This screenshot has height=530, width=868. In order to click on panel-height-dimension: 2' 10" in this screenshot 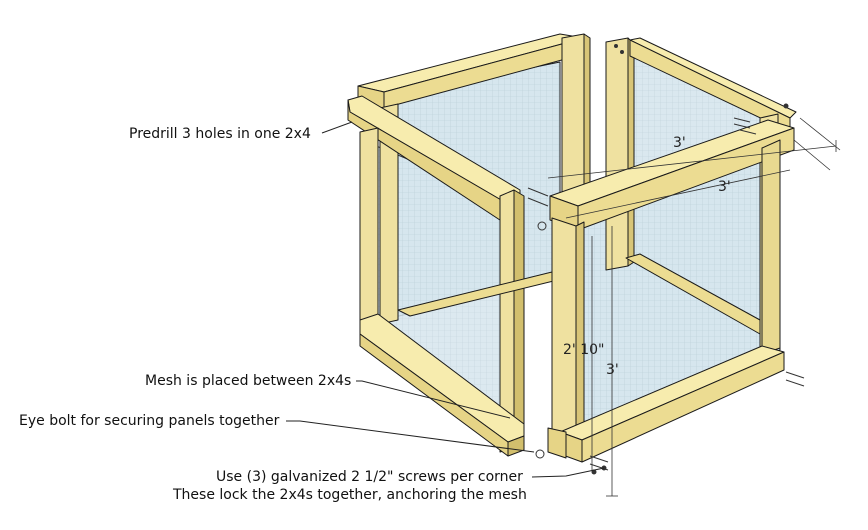, I will do `click(584, 350)`.